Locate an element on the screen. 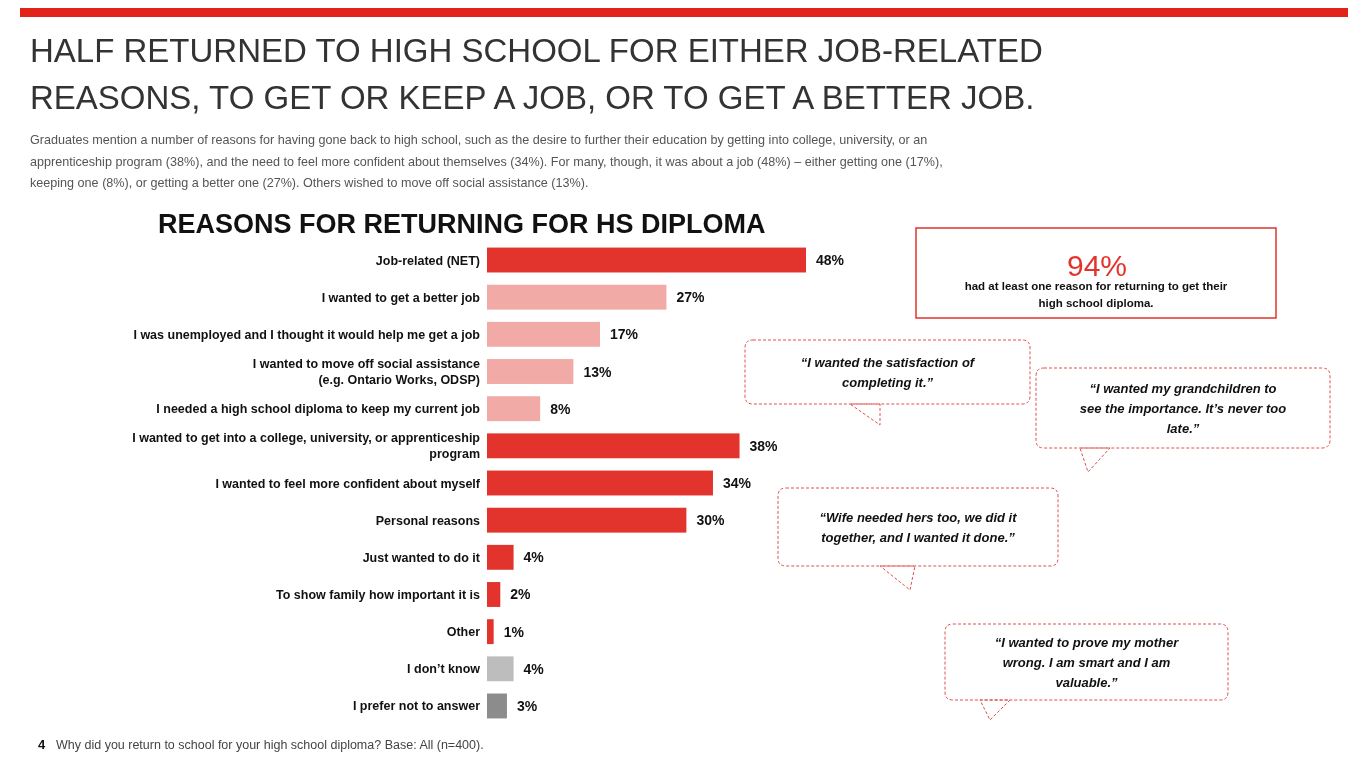  y-tick-label: I don’t know is located at coordinates (444, 669).